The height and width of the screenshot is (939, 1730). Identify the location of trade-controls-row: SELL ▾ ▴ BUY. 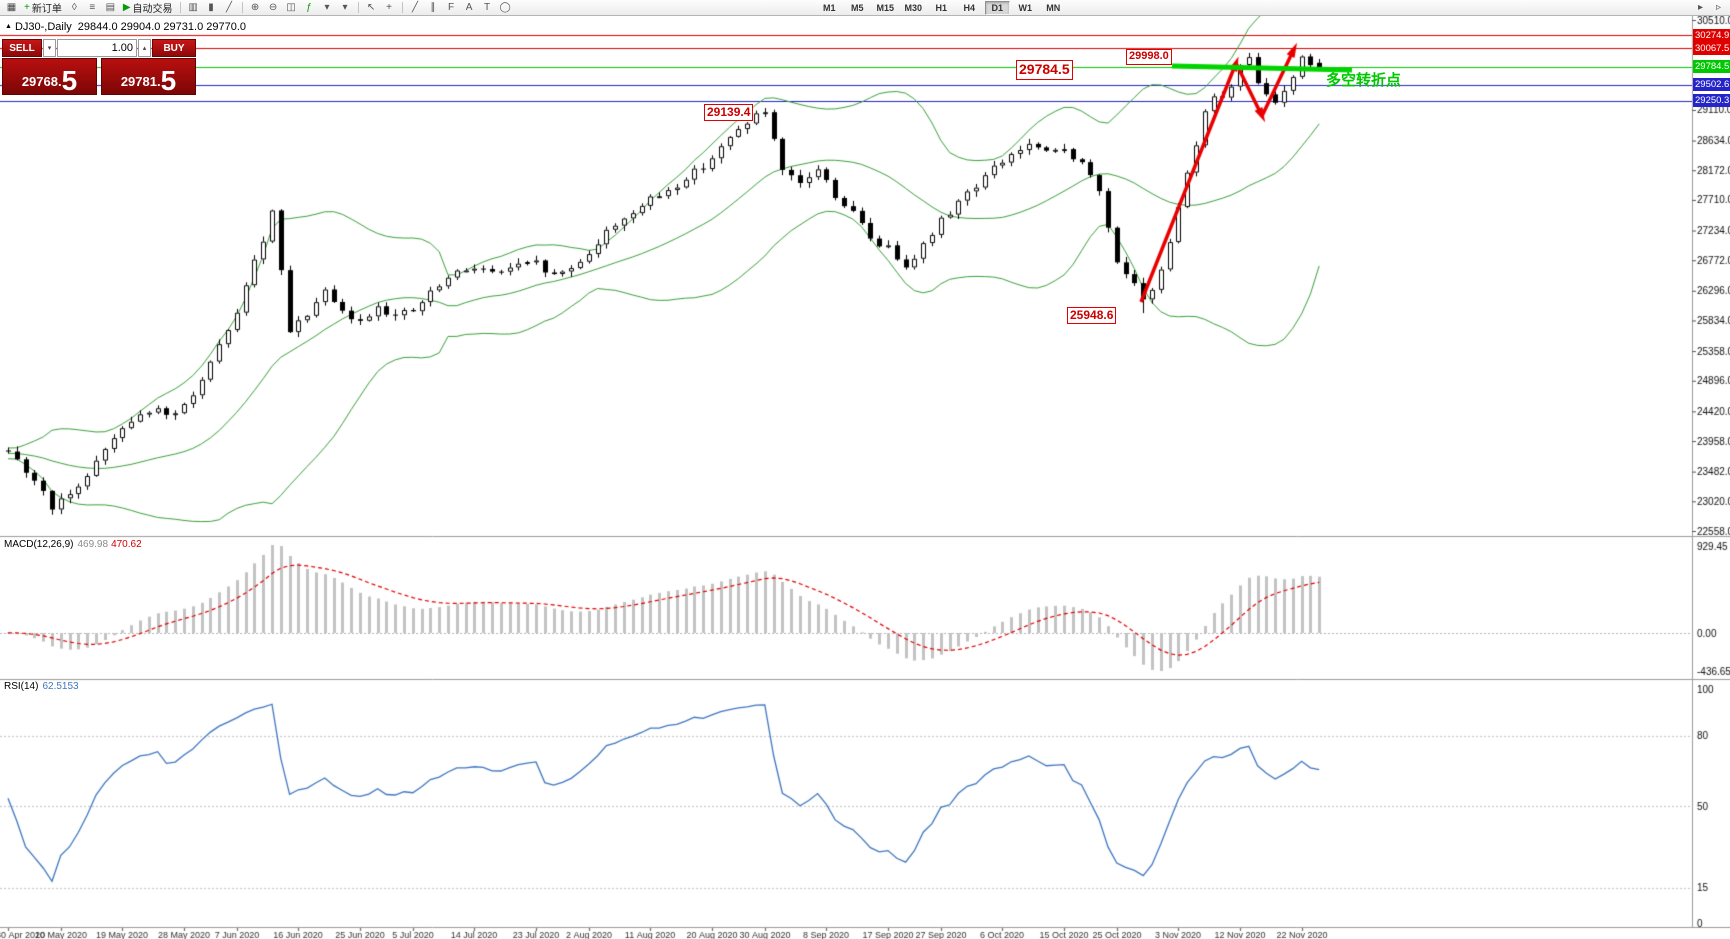
(99, 48).